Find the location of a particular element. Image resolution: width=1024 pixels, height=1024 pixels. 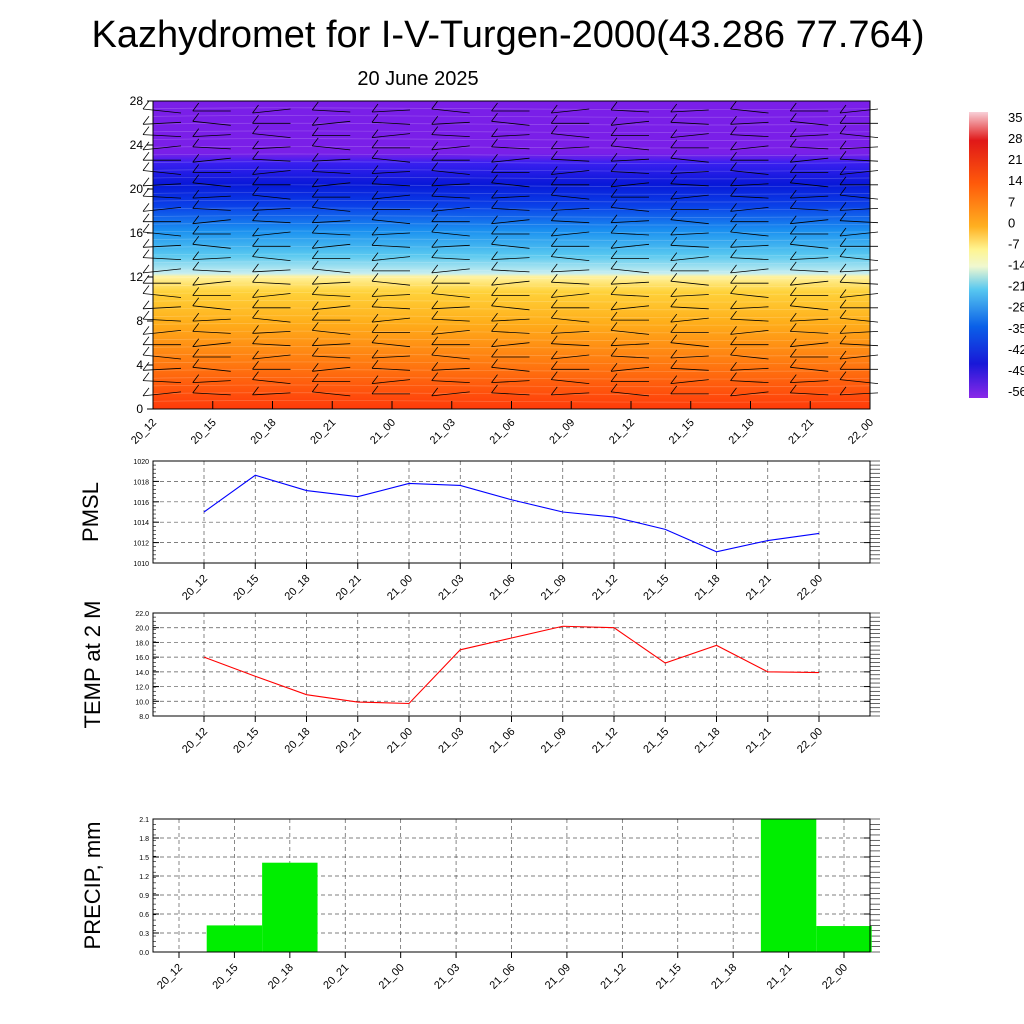

heatmap-x-tick-label: 21_21 is located at coordinates (801, 432).